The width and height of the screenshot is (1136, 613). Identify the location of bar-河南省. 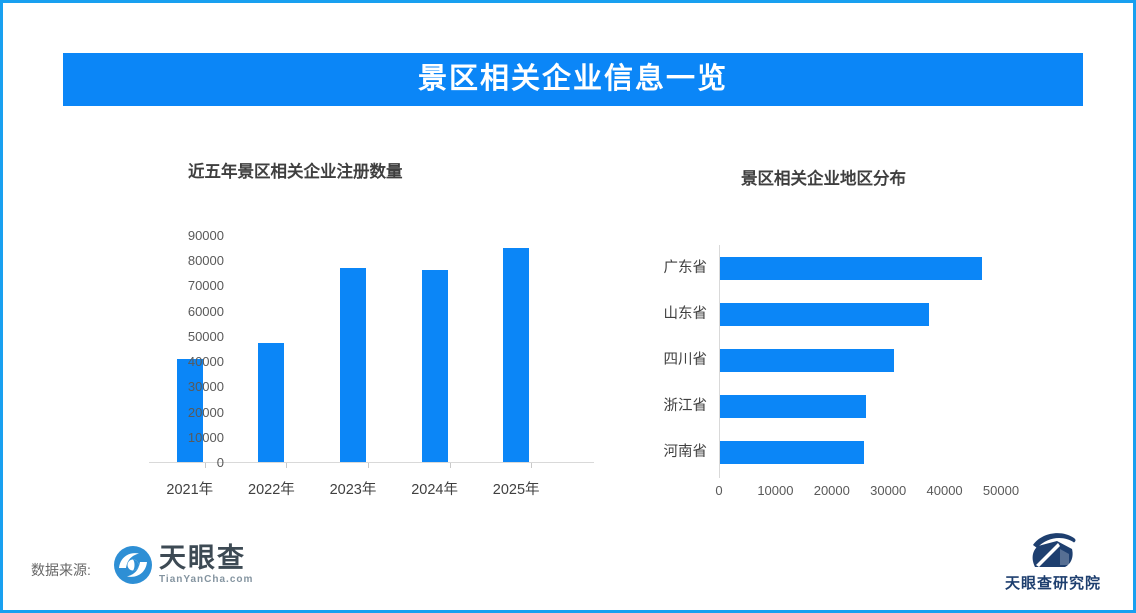
(792, 452).